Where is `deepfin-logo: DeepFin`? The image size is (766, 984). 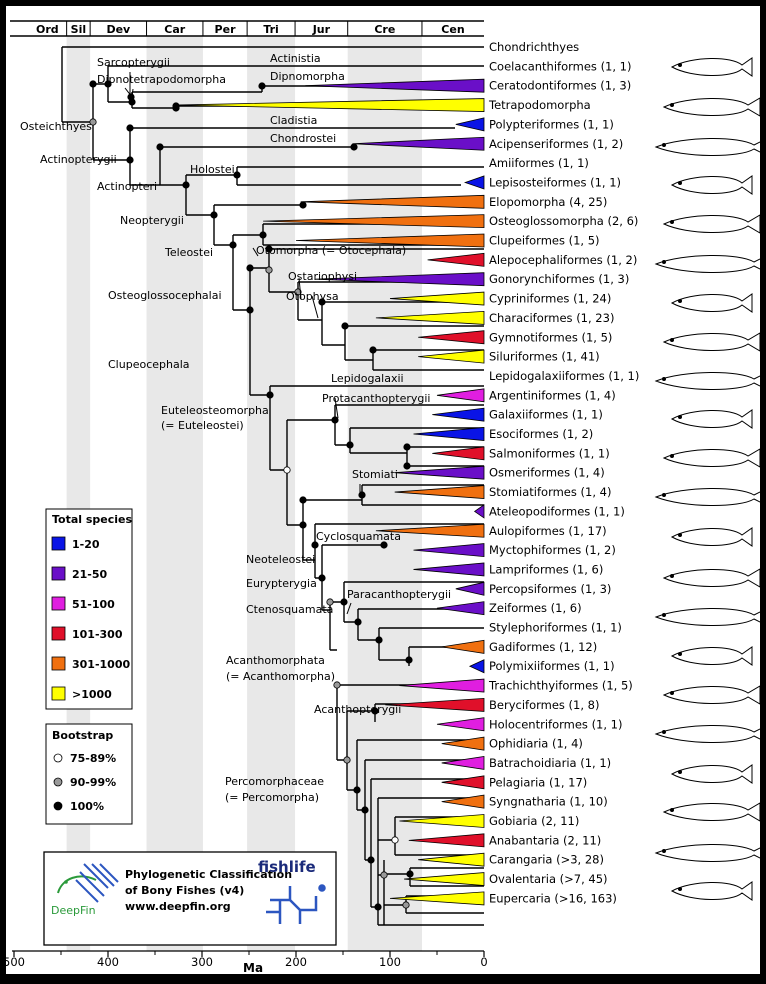
deepfin-logo: DeepFin is located at coordinates (85, 890).